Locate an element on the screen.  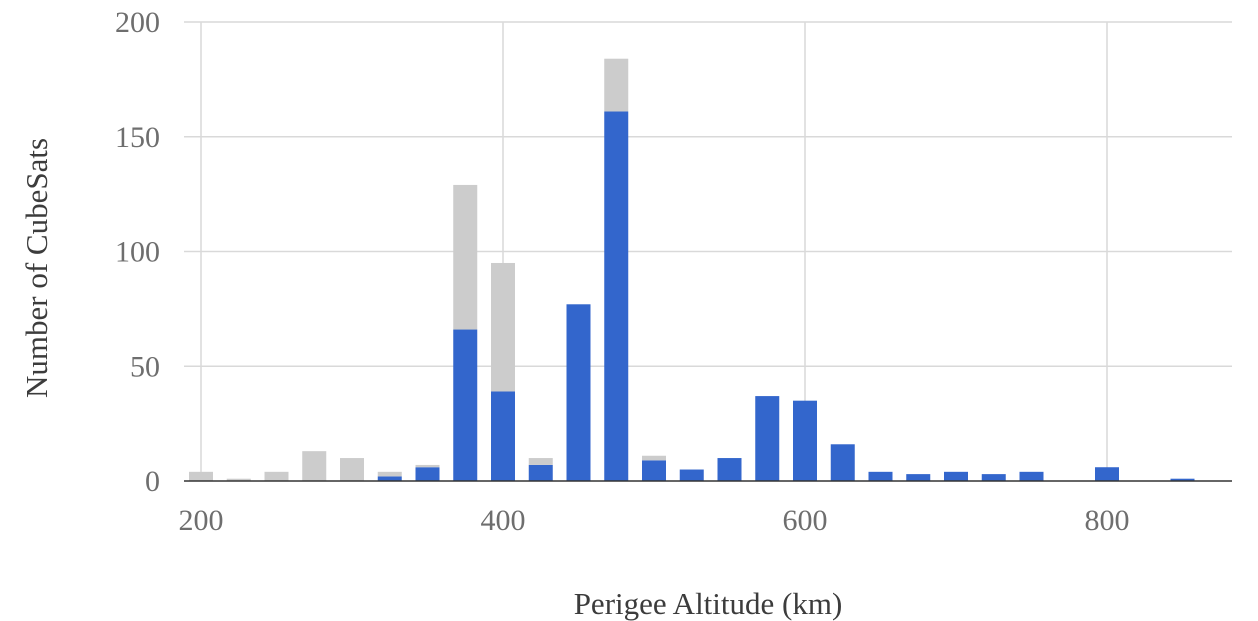
x-tick-labels: 200 400 600 800 is located at coordinates (654, 520).